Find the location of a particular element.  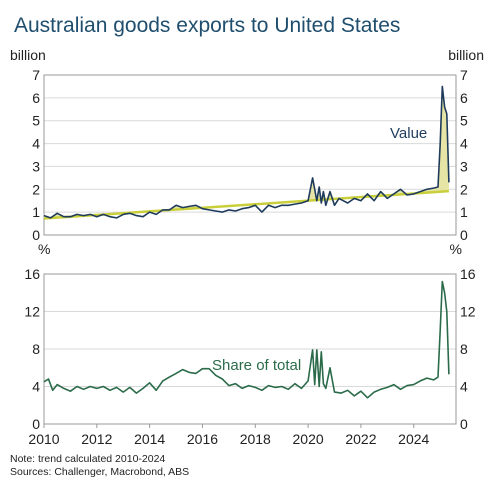

top-ytick-left: 4 is located at coordinates (36, 144).